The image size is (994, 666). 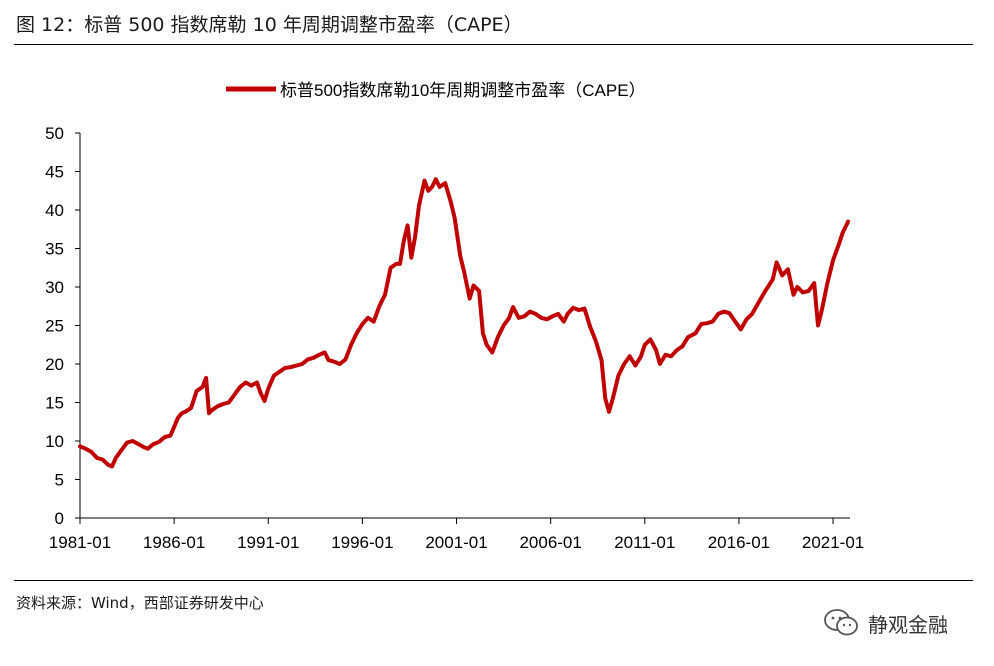 What do you see at coordinates (54, 326) in the screenshot?
I see `y-tick-label: 25` at bounding box center [54, 326].